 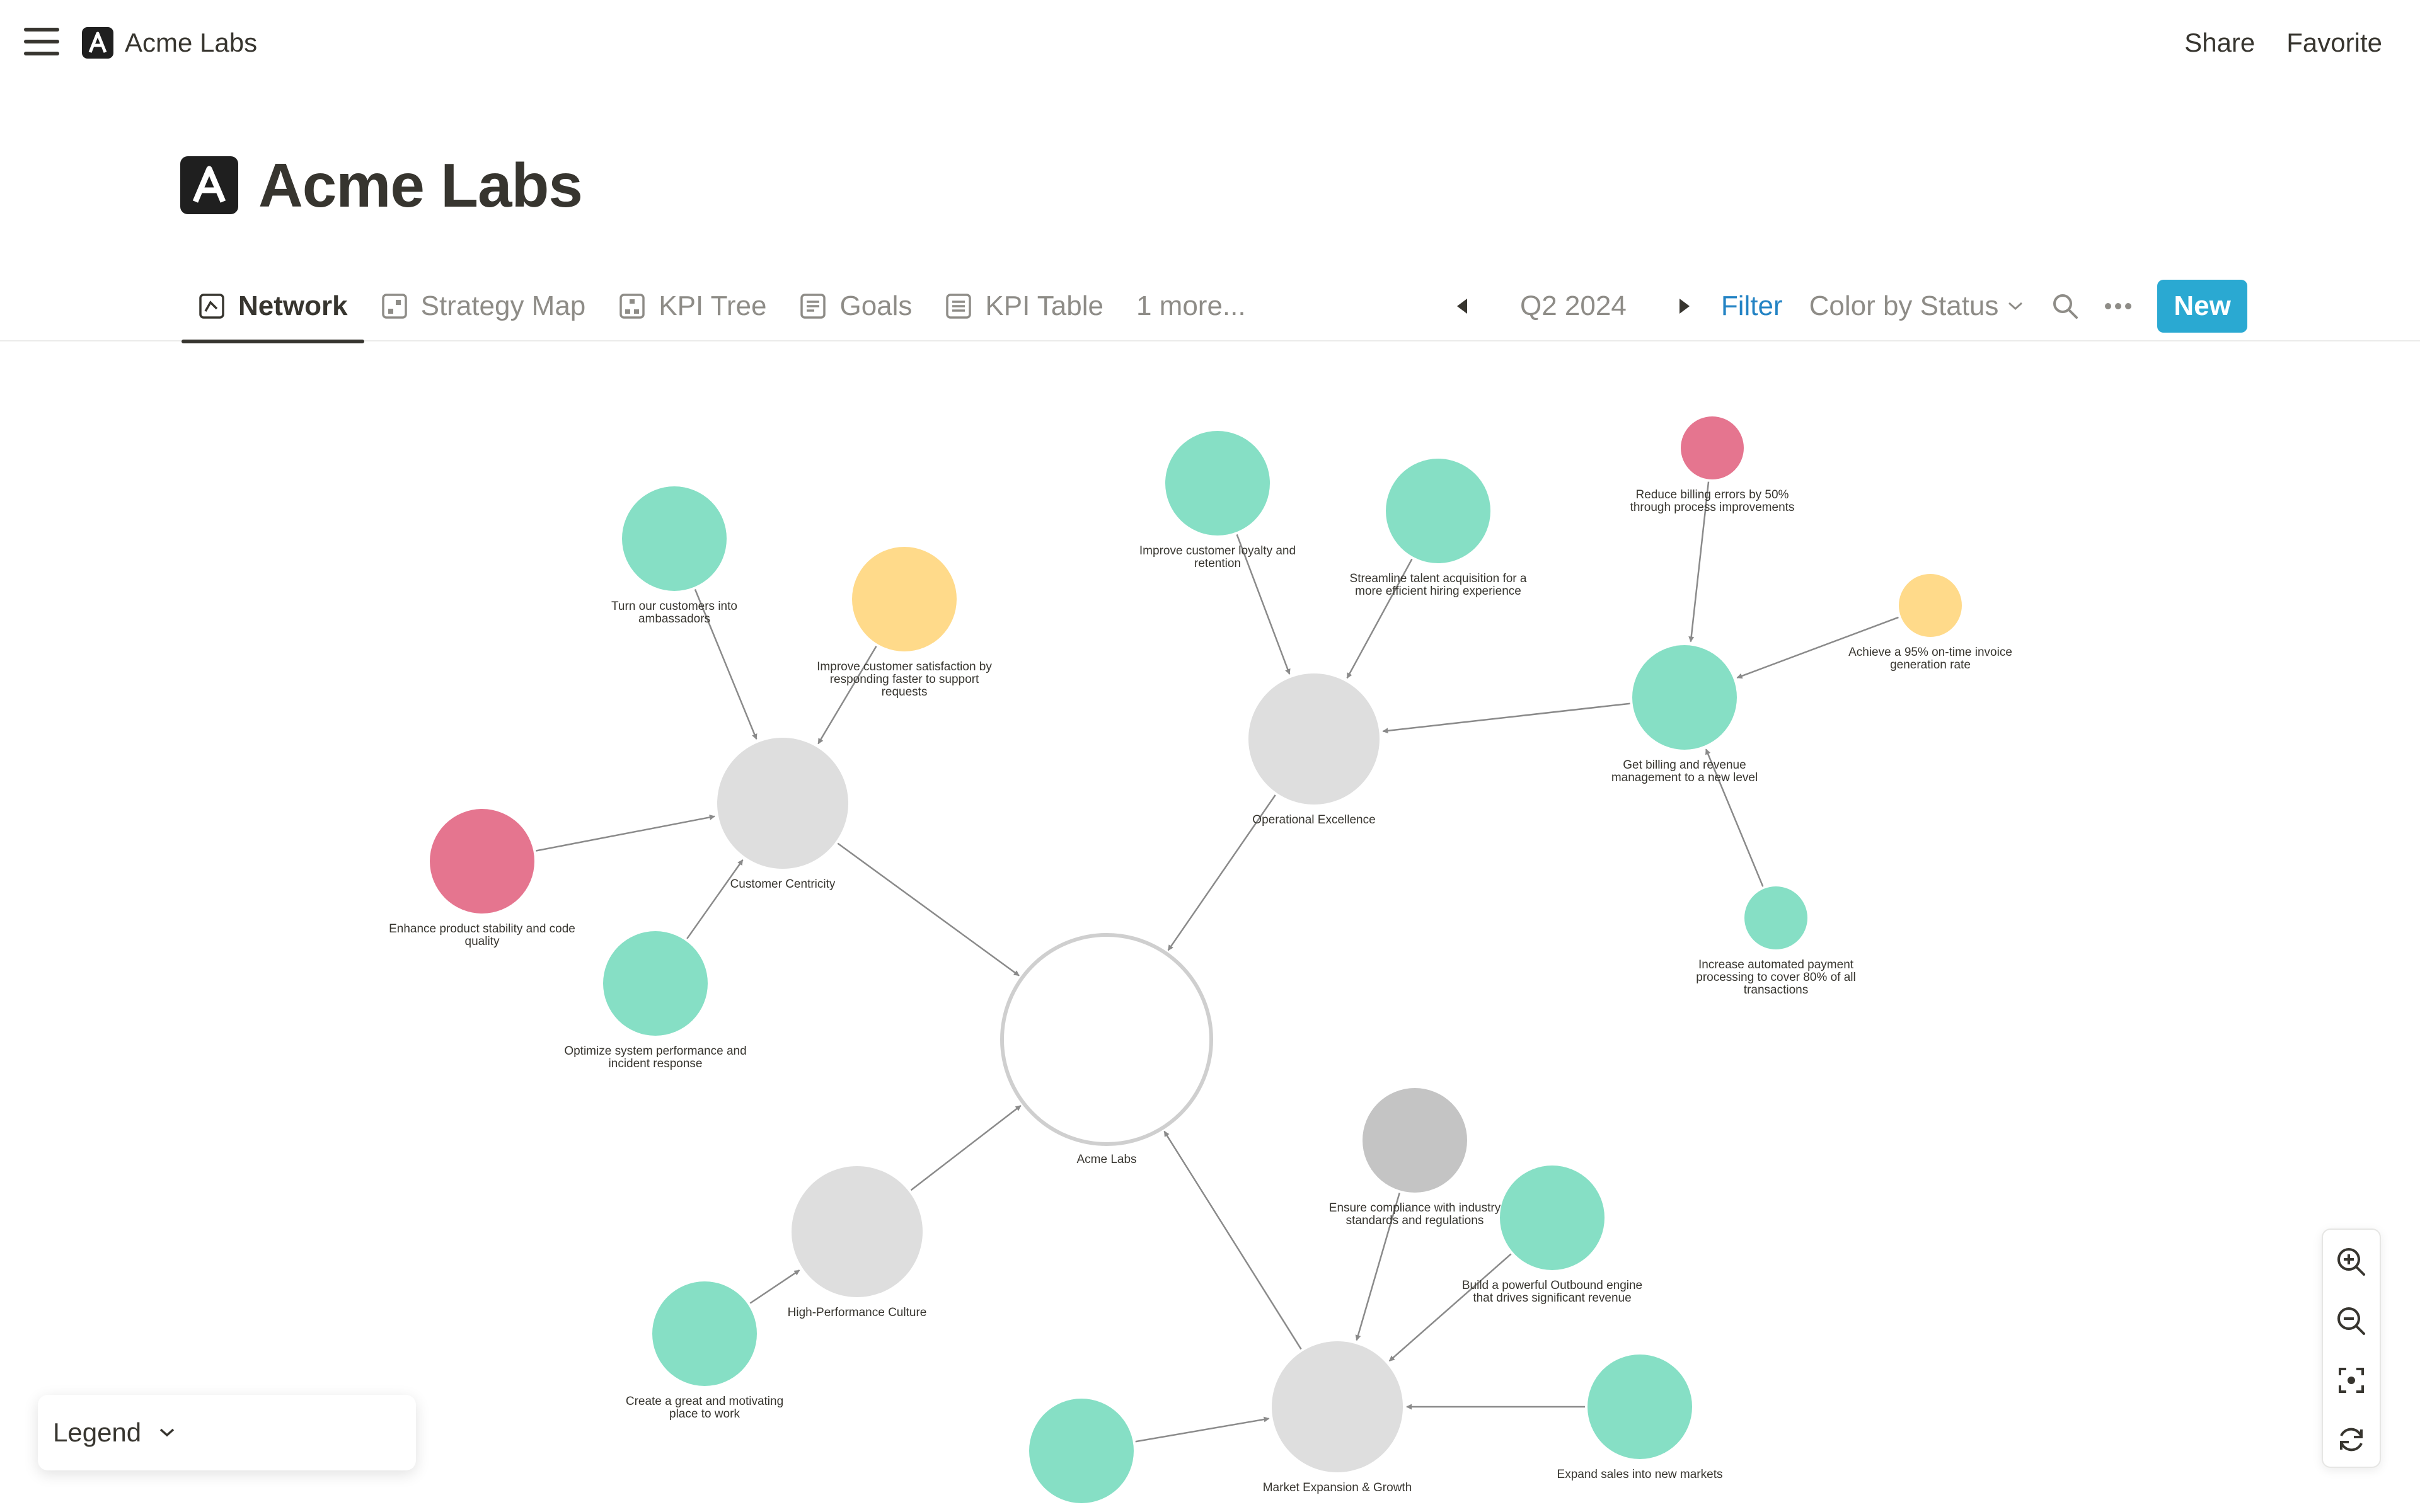 I want to click on node-label: that drives significant revenue, so click(x=1552, y=1298).